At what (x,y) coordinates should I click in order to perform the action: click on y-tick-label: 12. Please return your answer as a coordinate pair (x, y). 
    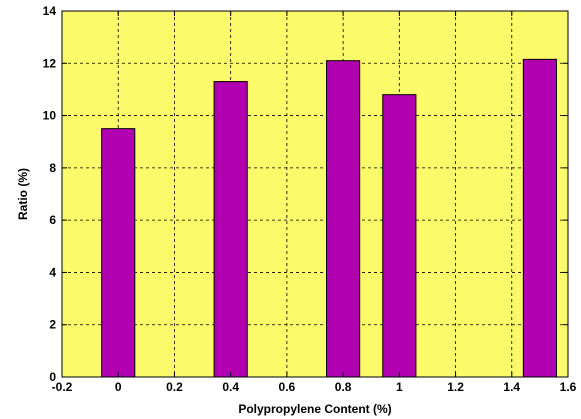
    Looking at the image, I should click on (50, 63).